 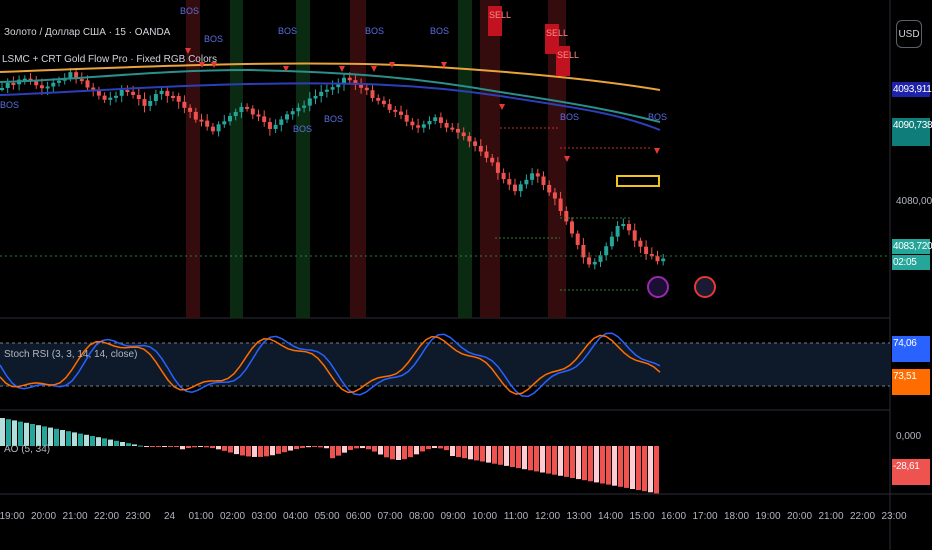 What do you see at coordinates (557, 33) in the screenshot?
I see `sell-signal-label: SELL` at bounding box center [557, 33].